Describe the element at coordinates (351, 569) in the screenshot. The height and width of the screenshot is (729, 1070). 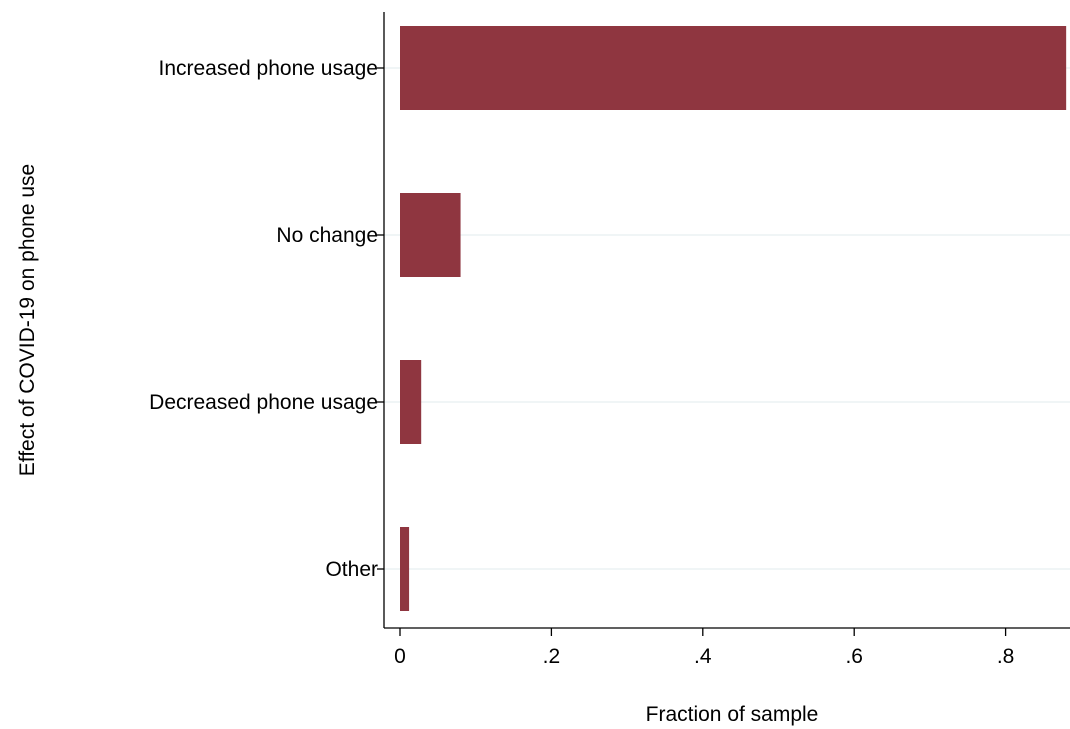
I see `y-tick-label-other: Other` at that location.